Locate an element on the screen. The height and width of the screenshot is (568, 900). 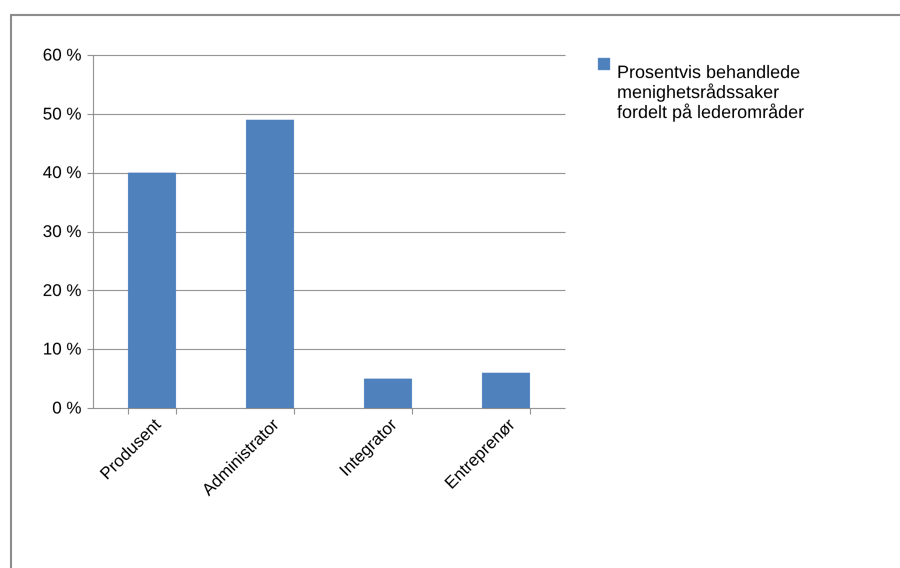
y-tick-label: 0 % is located at coordinates (67, 408).